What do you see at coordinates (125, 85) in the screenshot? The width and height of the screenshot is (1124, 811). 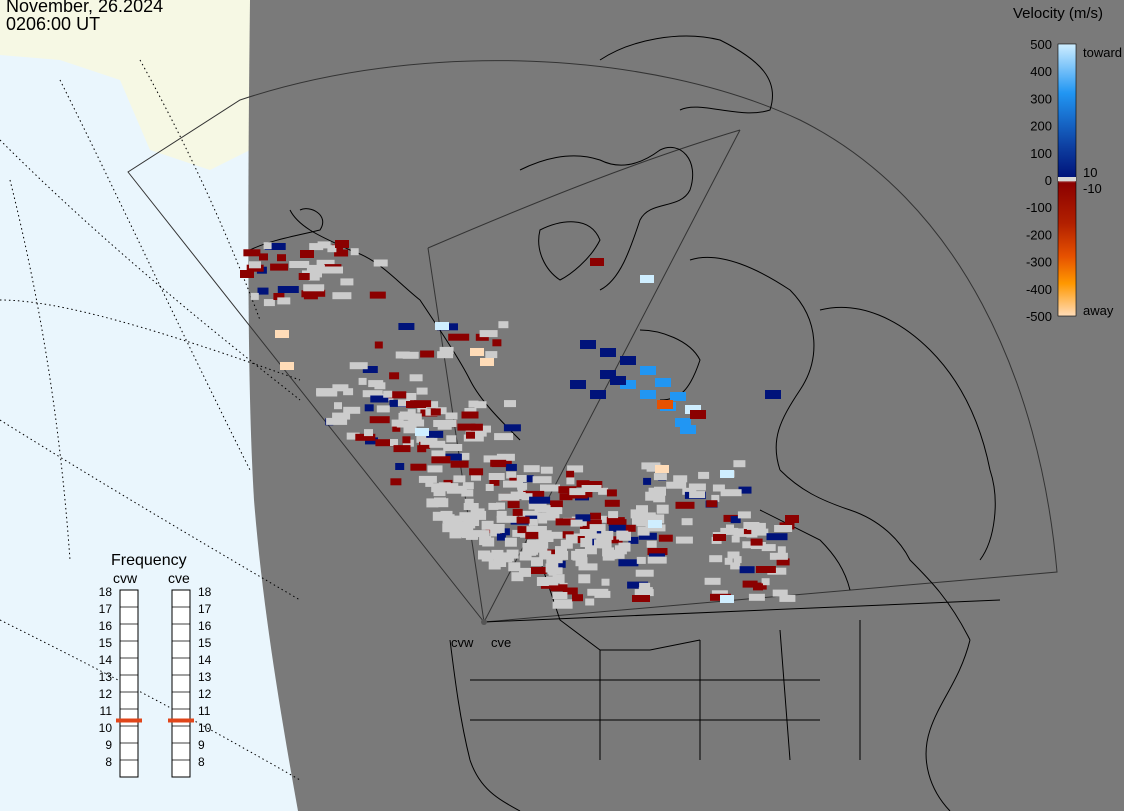 I see `snow-region` at bounding box center [125, 85].